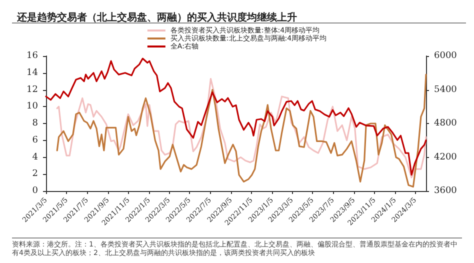 This screenshot has width=474, height=263. Describe the element at coordinates (32, 56) in the screenshot. I see `y-tick-label: 16` at that location.